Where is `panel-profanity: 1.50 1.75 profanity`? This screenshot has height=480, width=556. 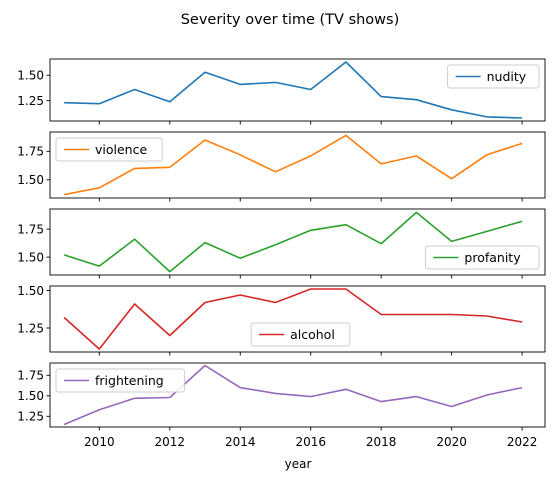 panel-profanity: 1.50 1.75 profanity is located at coordinates (281, 243).